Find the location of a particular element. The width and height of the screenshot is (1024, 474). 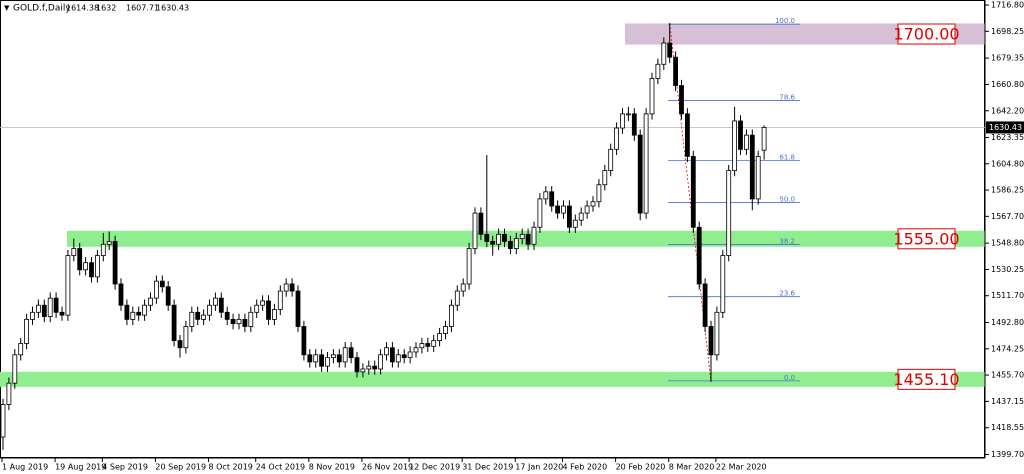

zone-label-box: 1700.00 is located at coordinates (926, 34).